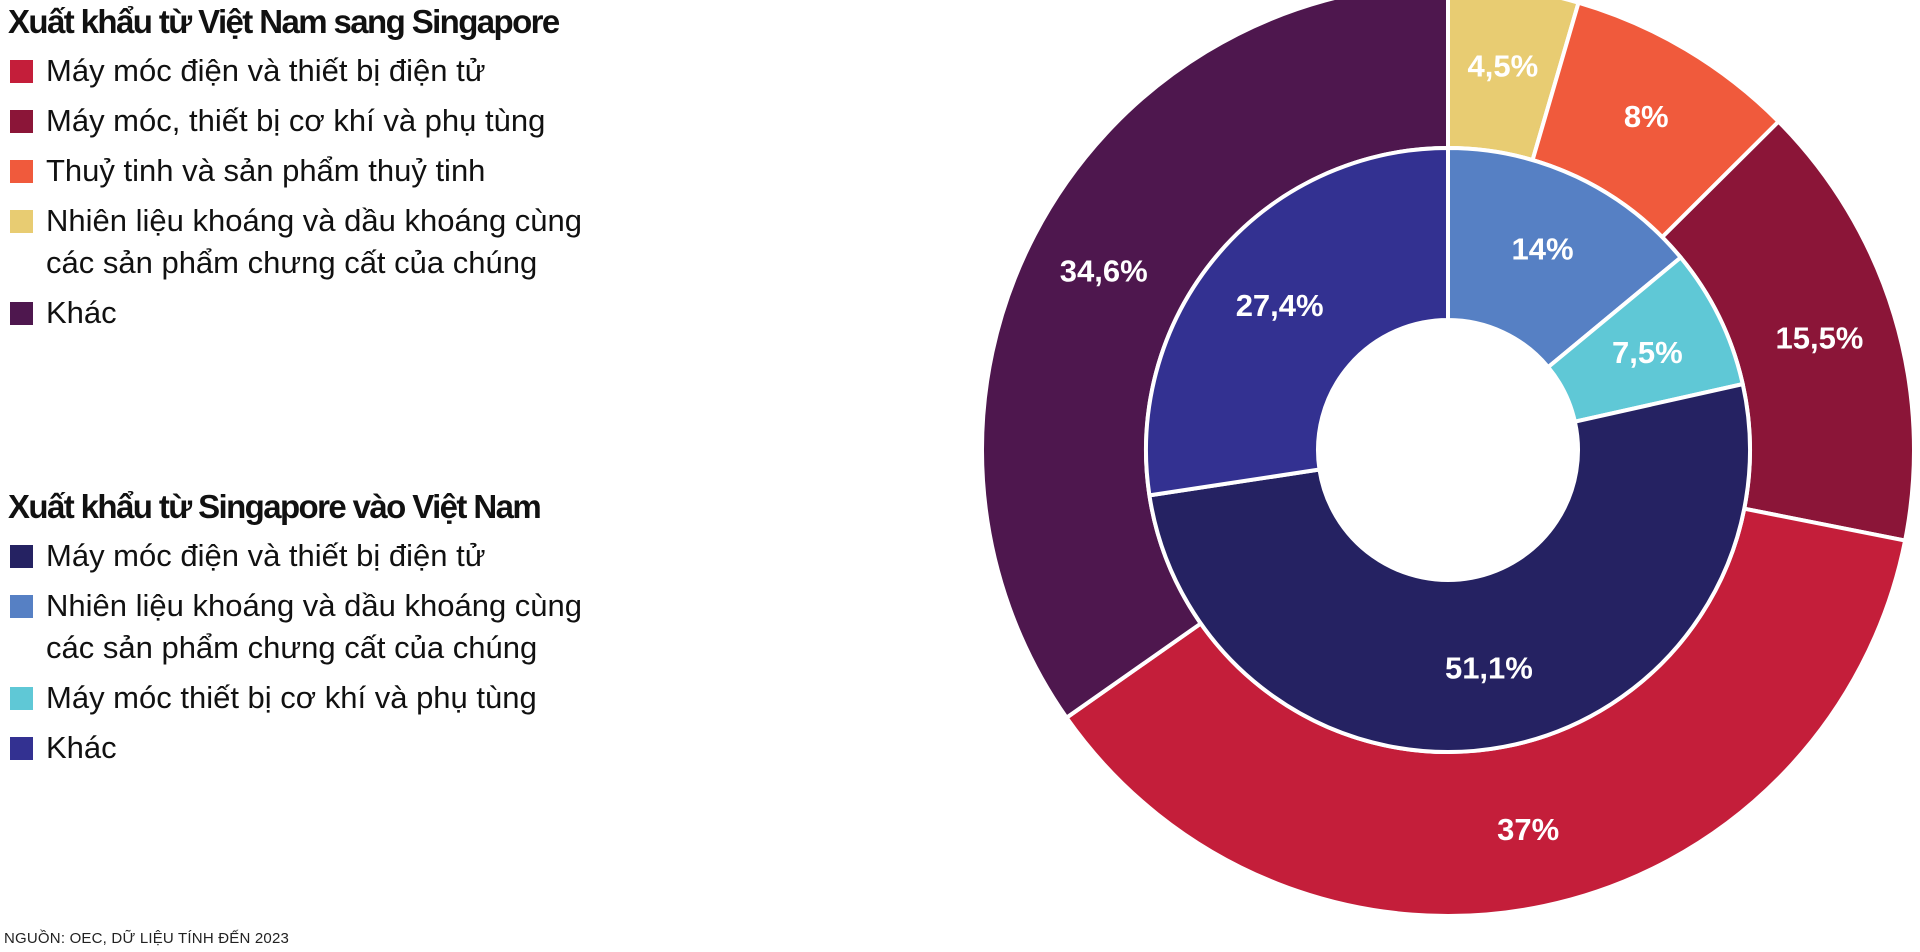 The image size is (1920, 952). What do you see at coordinates (1104, 271) in the screenshot?
I see `outer-slice-label: 34,6%` at bounding box center [1104, 271].